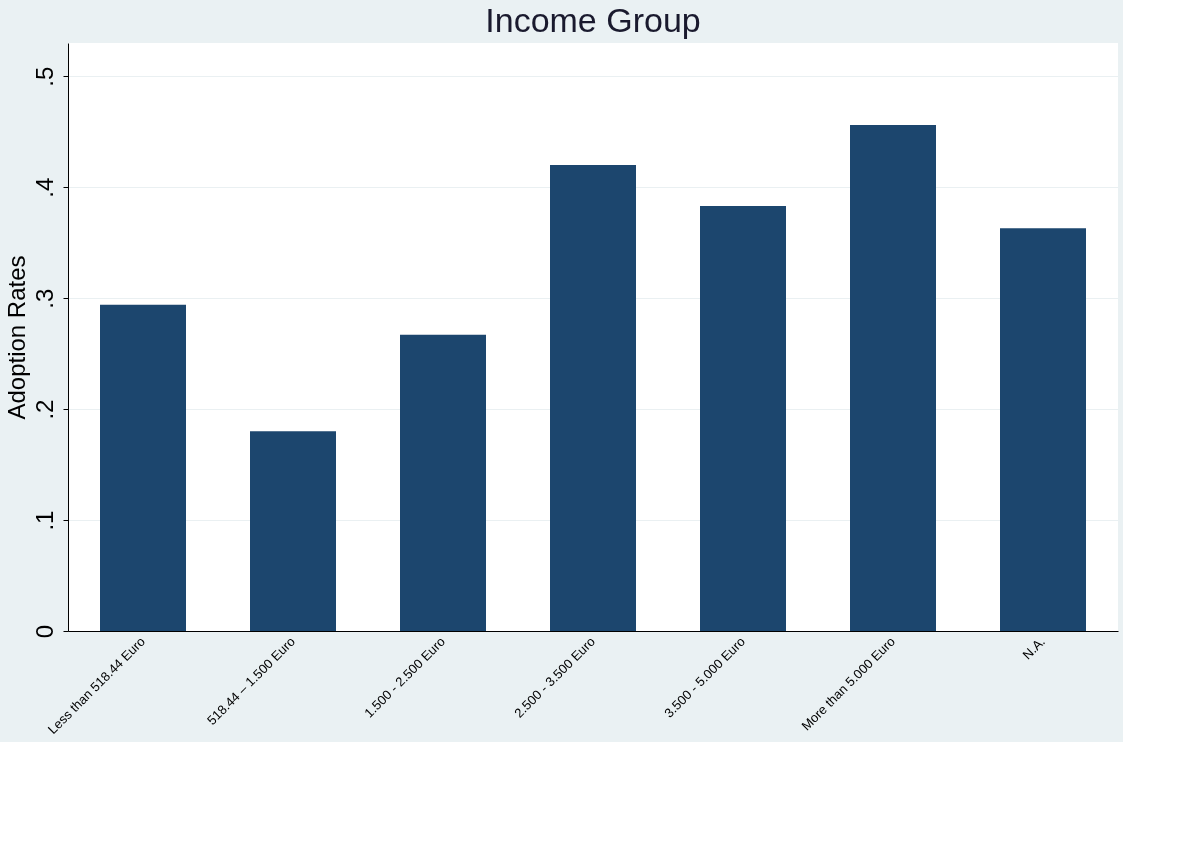 This screenshot has width=1178, height=861. I want to click on y-tick-label: 0, so click(44, 631).